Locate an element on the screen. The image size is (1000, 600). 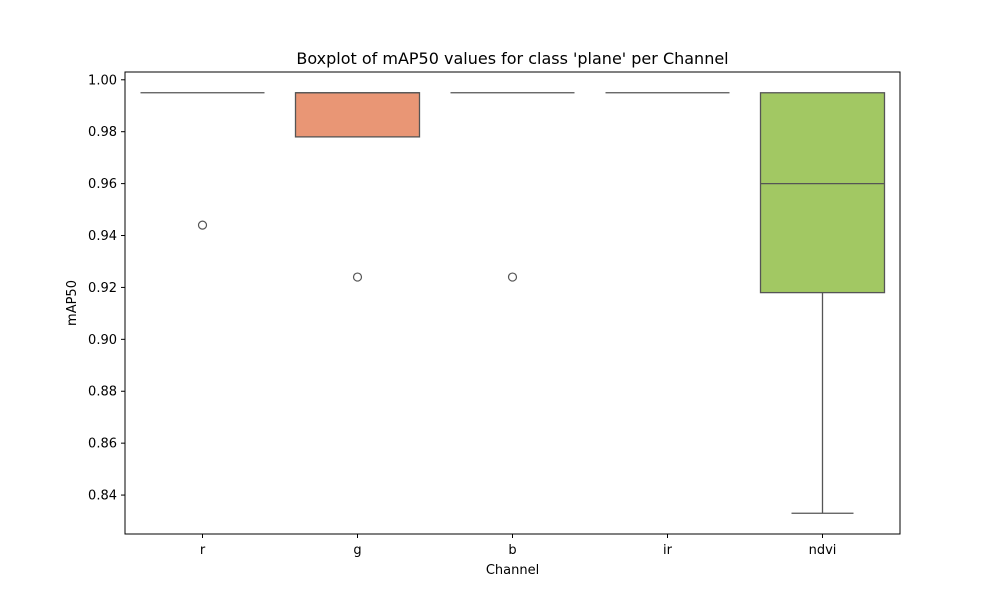
y-tick-label: 0.84 is located at coordinates (102, 496).